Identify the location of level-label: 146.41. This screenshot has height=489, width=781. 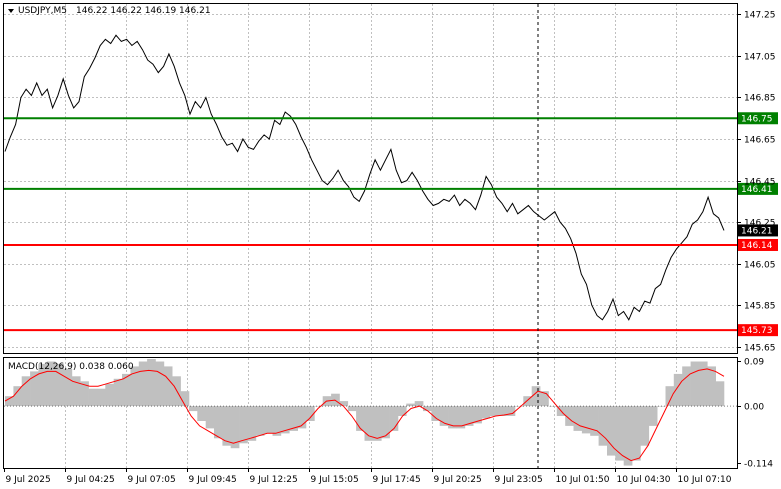
(757, 190).